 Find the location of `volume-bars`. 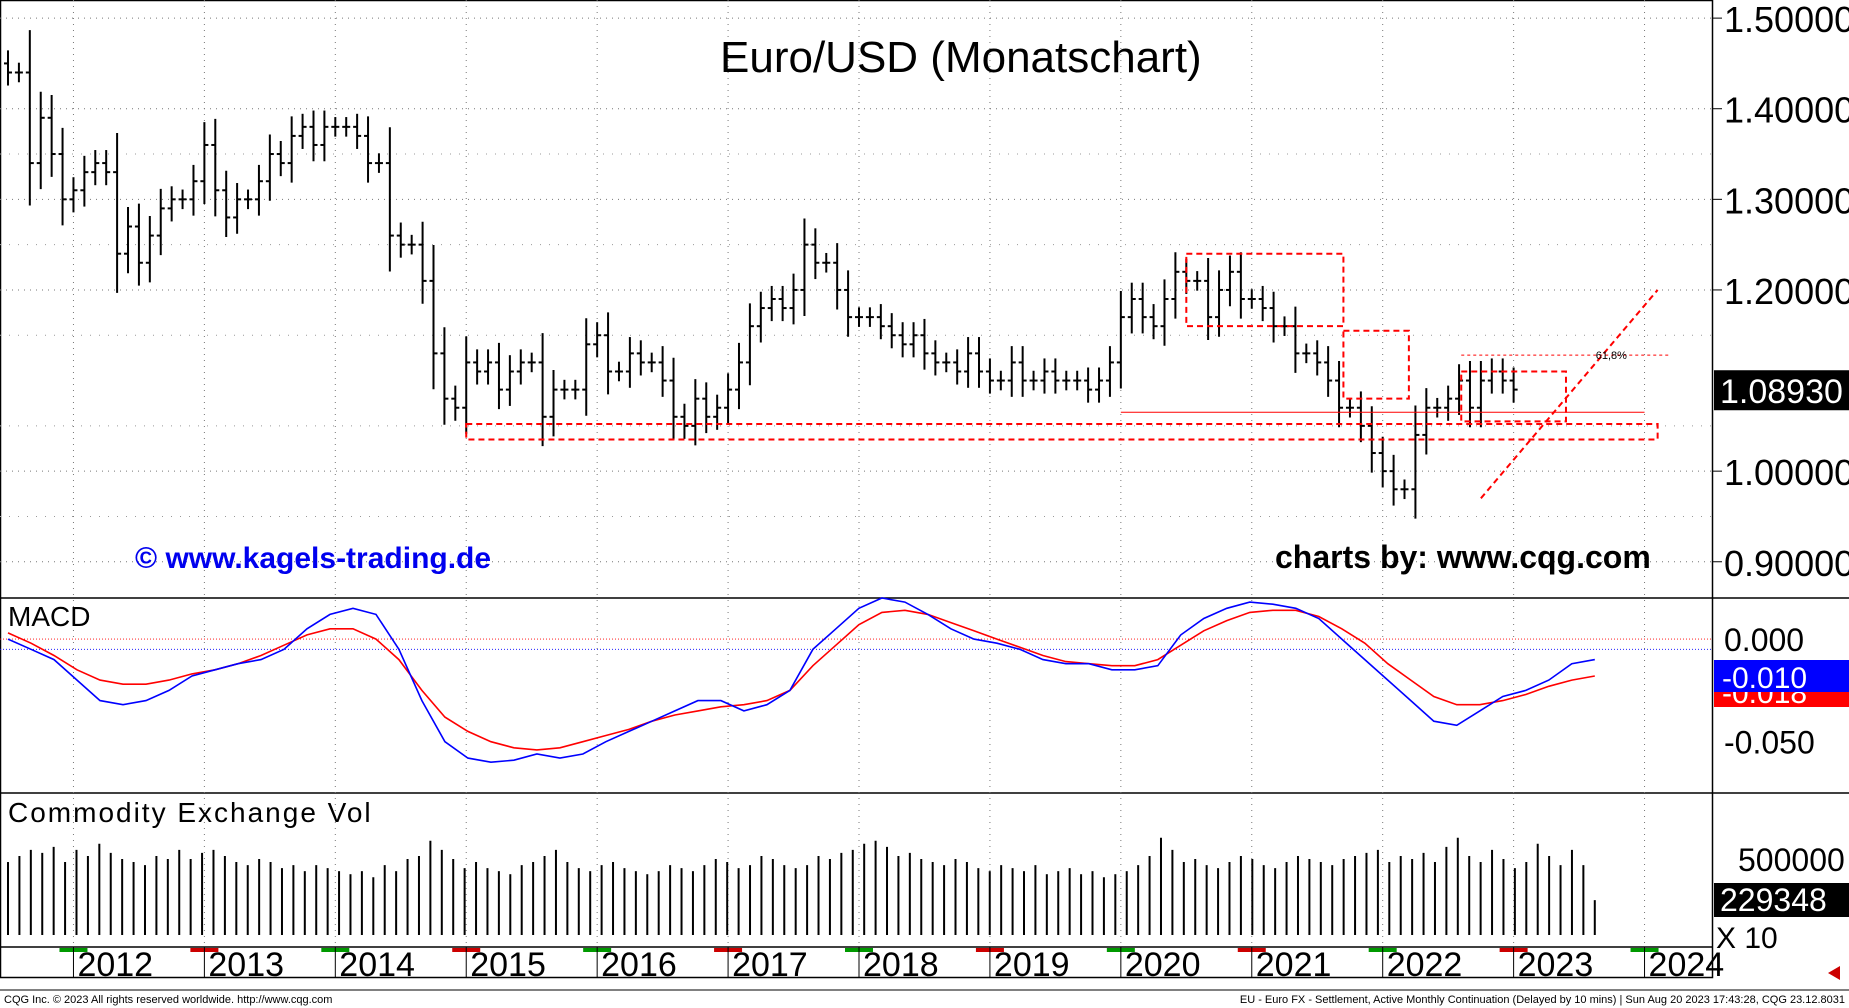

volume-bars is located at coordinates (801, 886).